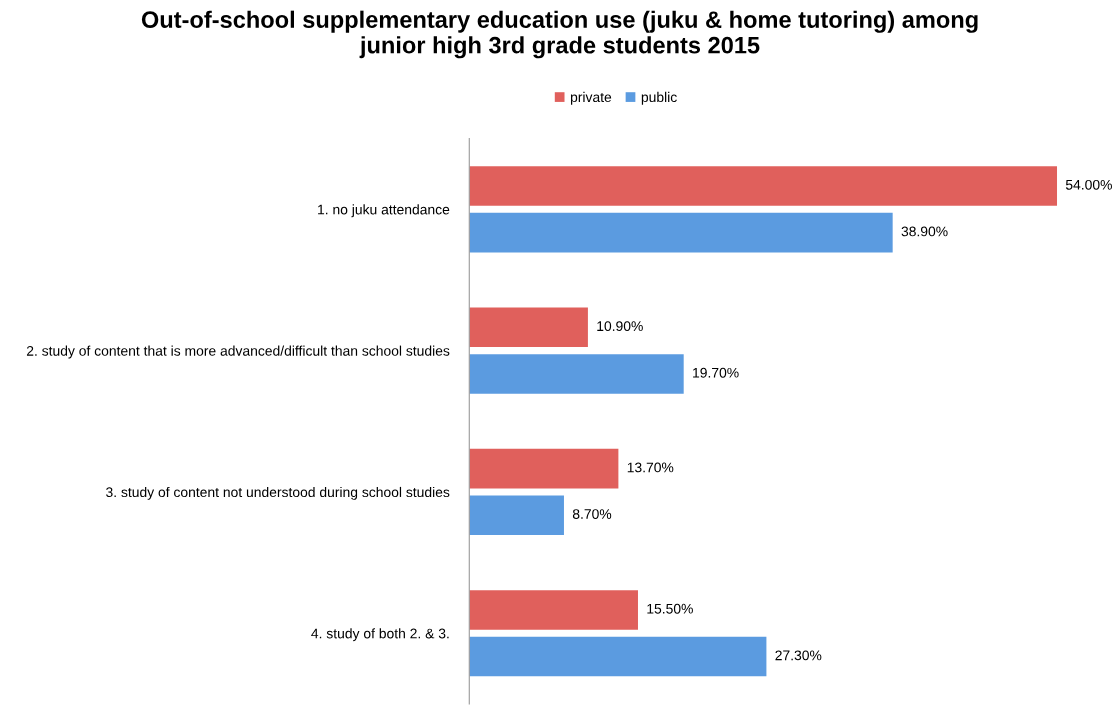 The width and height of the screenshot is (1120, 711). I want to click on y-tick-label: 1. no juku attendance, so click(384, 211).